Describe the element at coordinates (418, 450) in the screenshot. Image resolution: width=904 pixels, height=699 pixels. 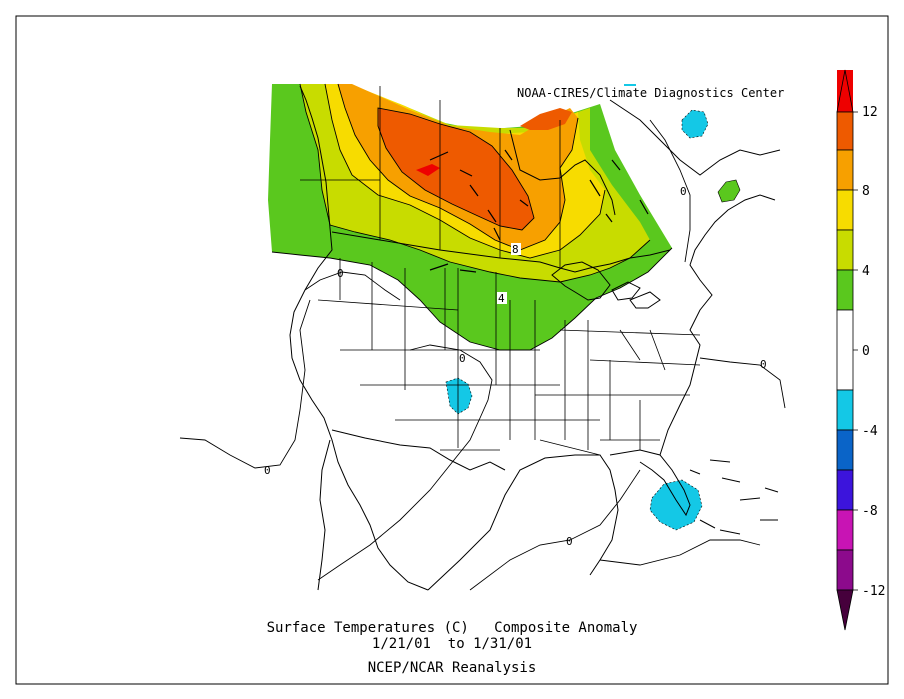
I see `us-mexico-border` at that location.